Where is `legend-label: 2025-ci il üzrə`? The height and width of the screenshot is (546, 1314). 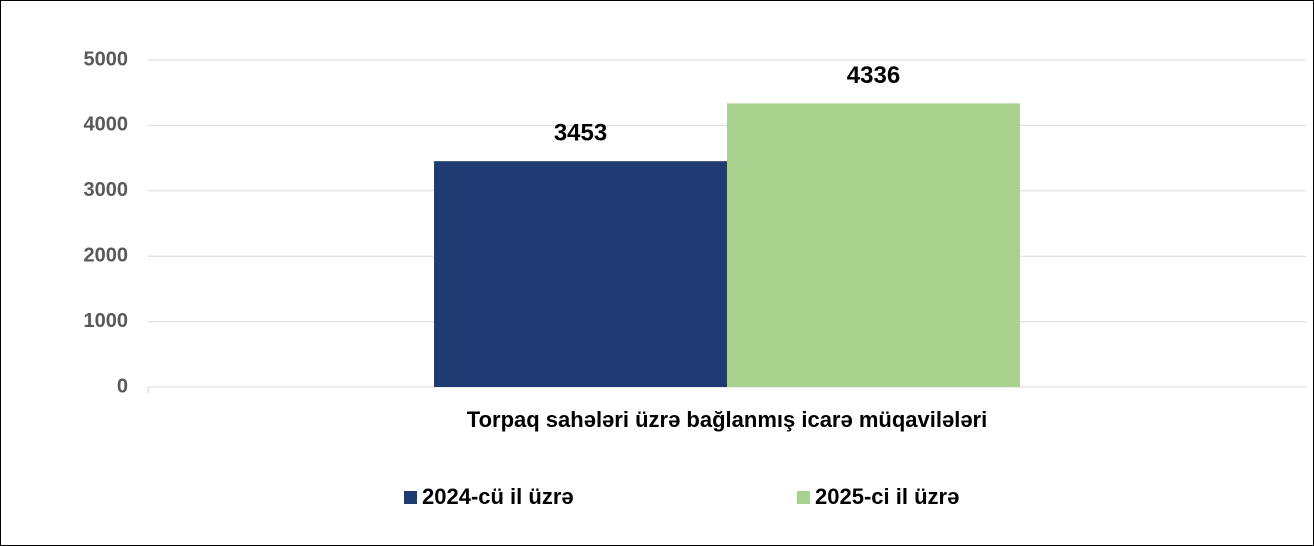 legend-label: 2025-ci il üzrə is located at coordinates (887, 496).